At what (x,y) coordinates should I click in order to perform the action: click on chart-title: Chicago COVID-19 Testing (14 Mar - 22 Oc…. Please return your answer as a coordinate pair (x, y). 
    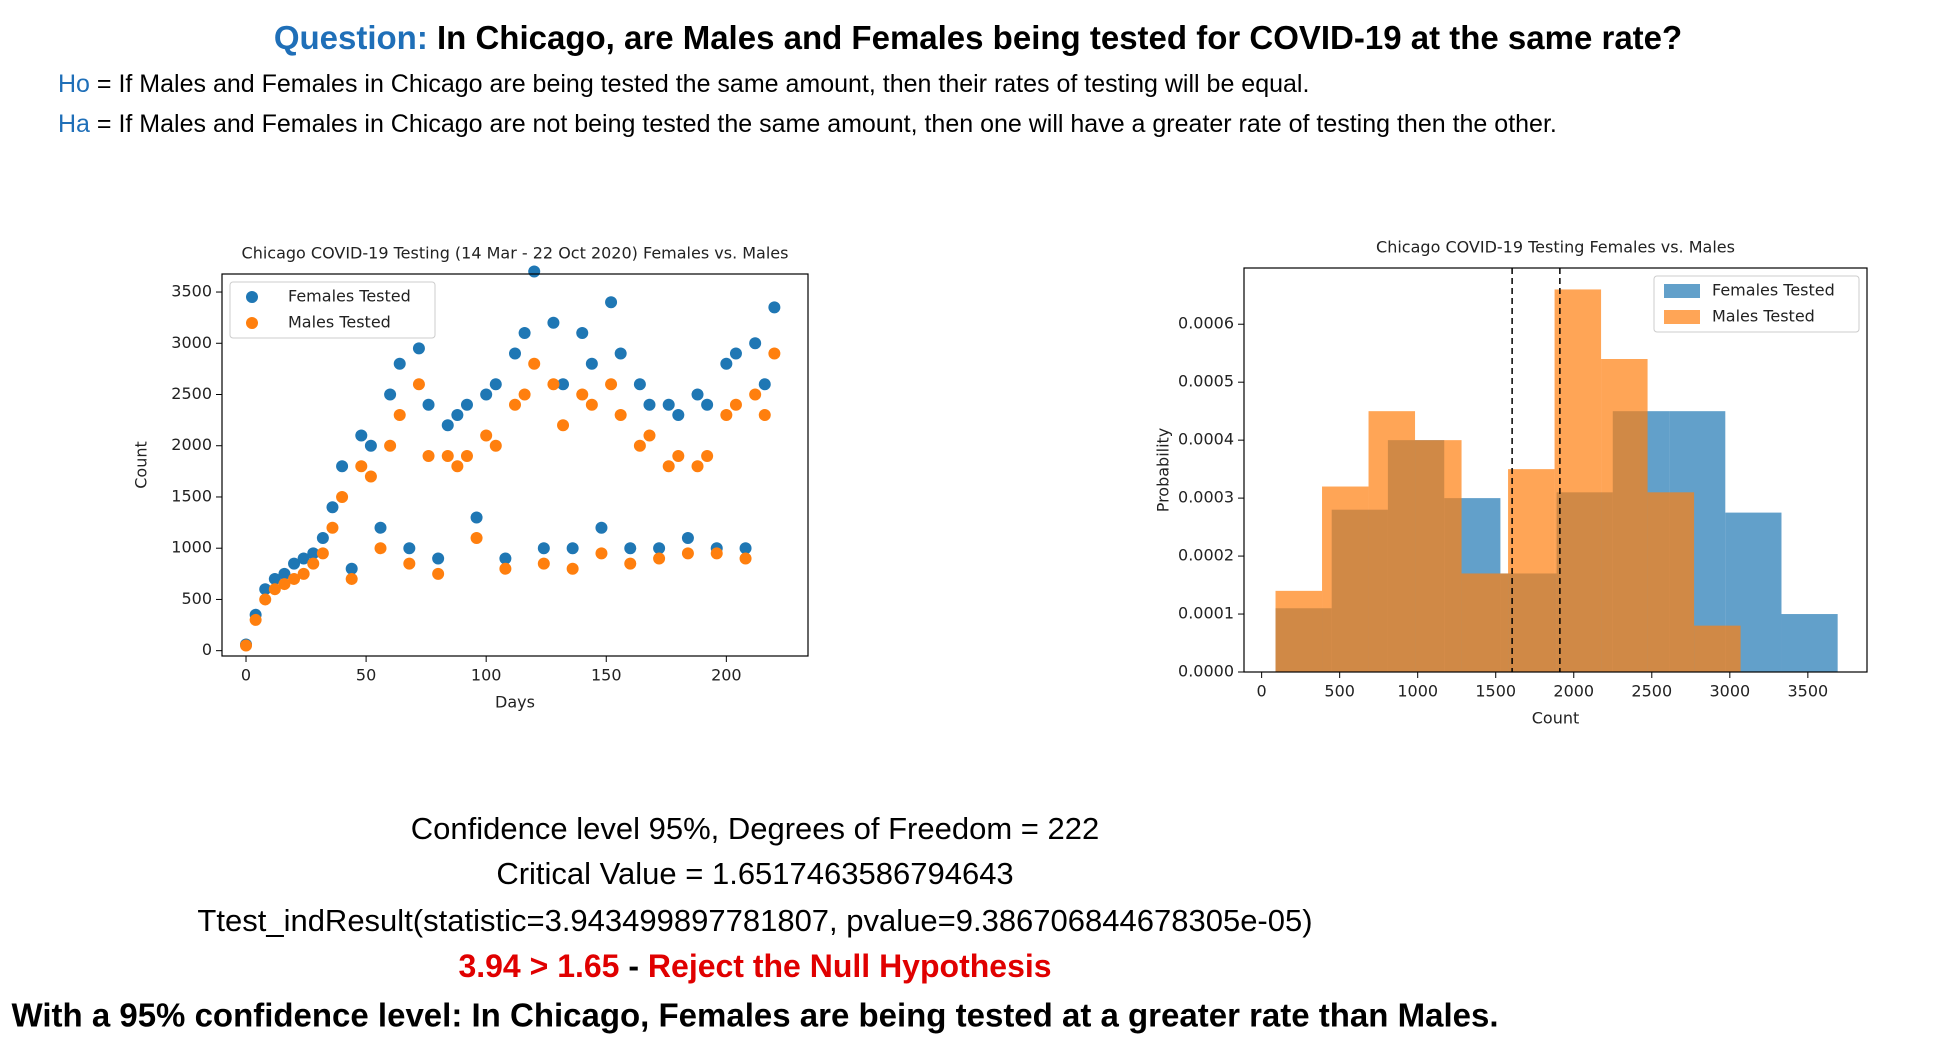
    Looking at the image, I should click on (515, 253).